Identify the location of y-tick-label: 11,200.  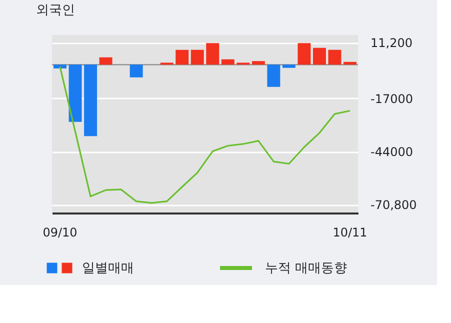
(391, 43).